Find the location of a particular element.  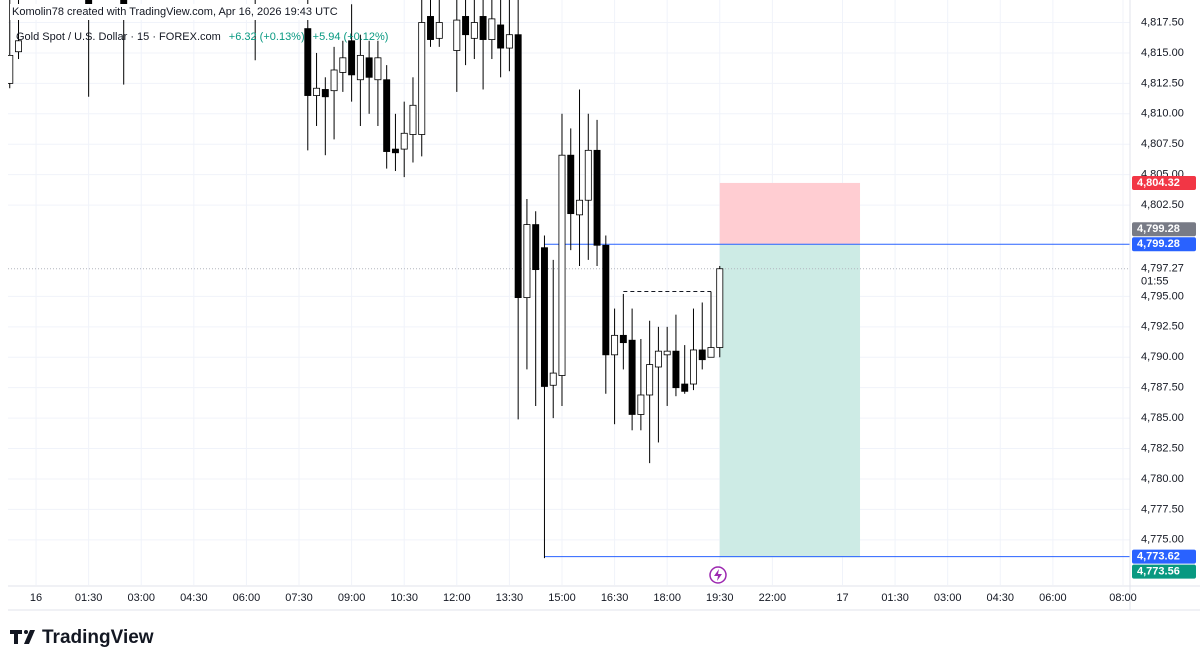

price-label: 4,773.56 is located at coordinates (1158, 572).